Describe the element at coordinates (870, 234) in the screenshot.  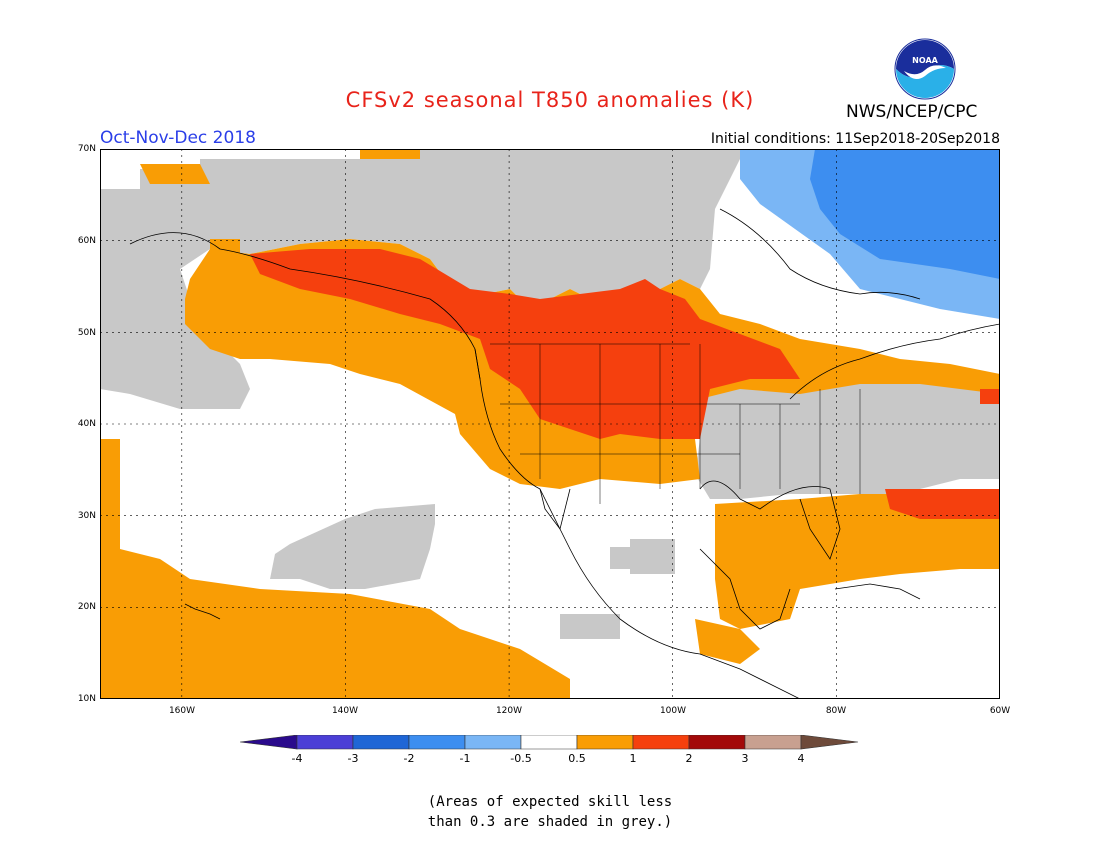
I see `negative-anomaly-regions` at that location.